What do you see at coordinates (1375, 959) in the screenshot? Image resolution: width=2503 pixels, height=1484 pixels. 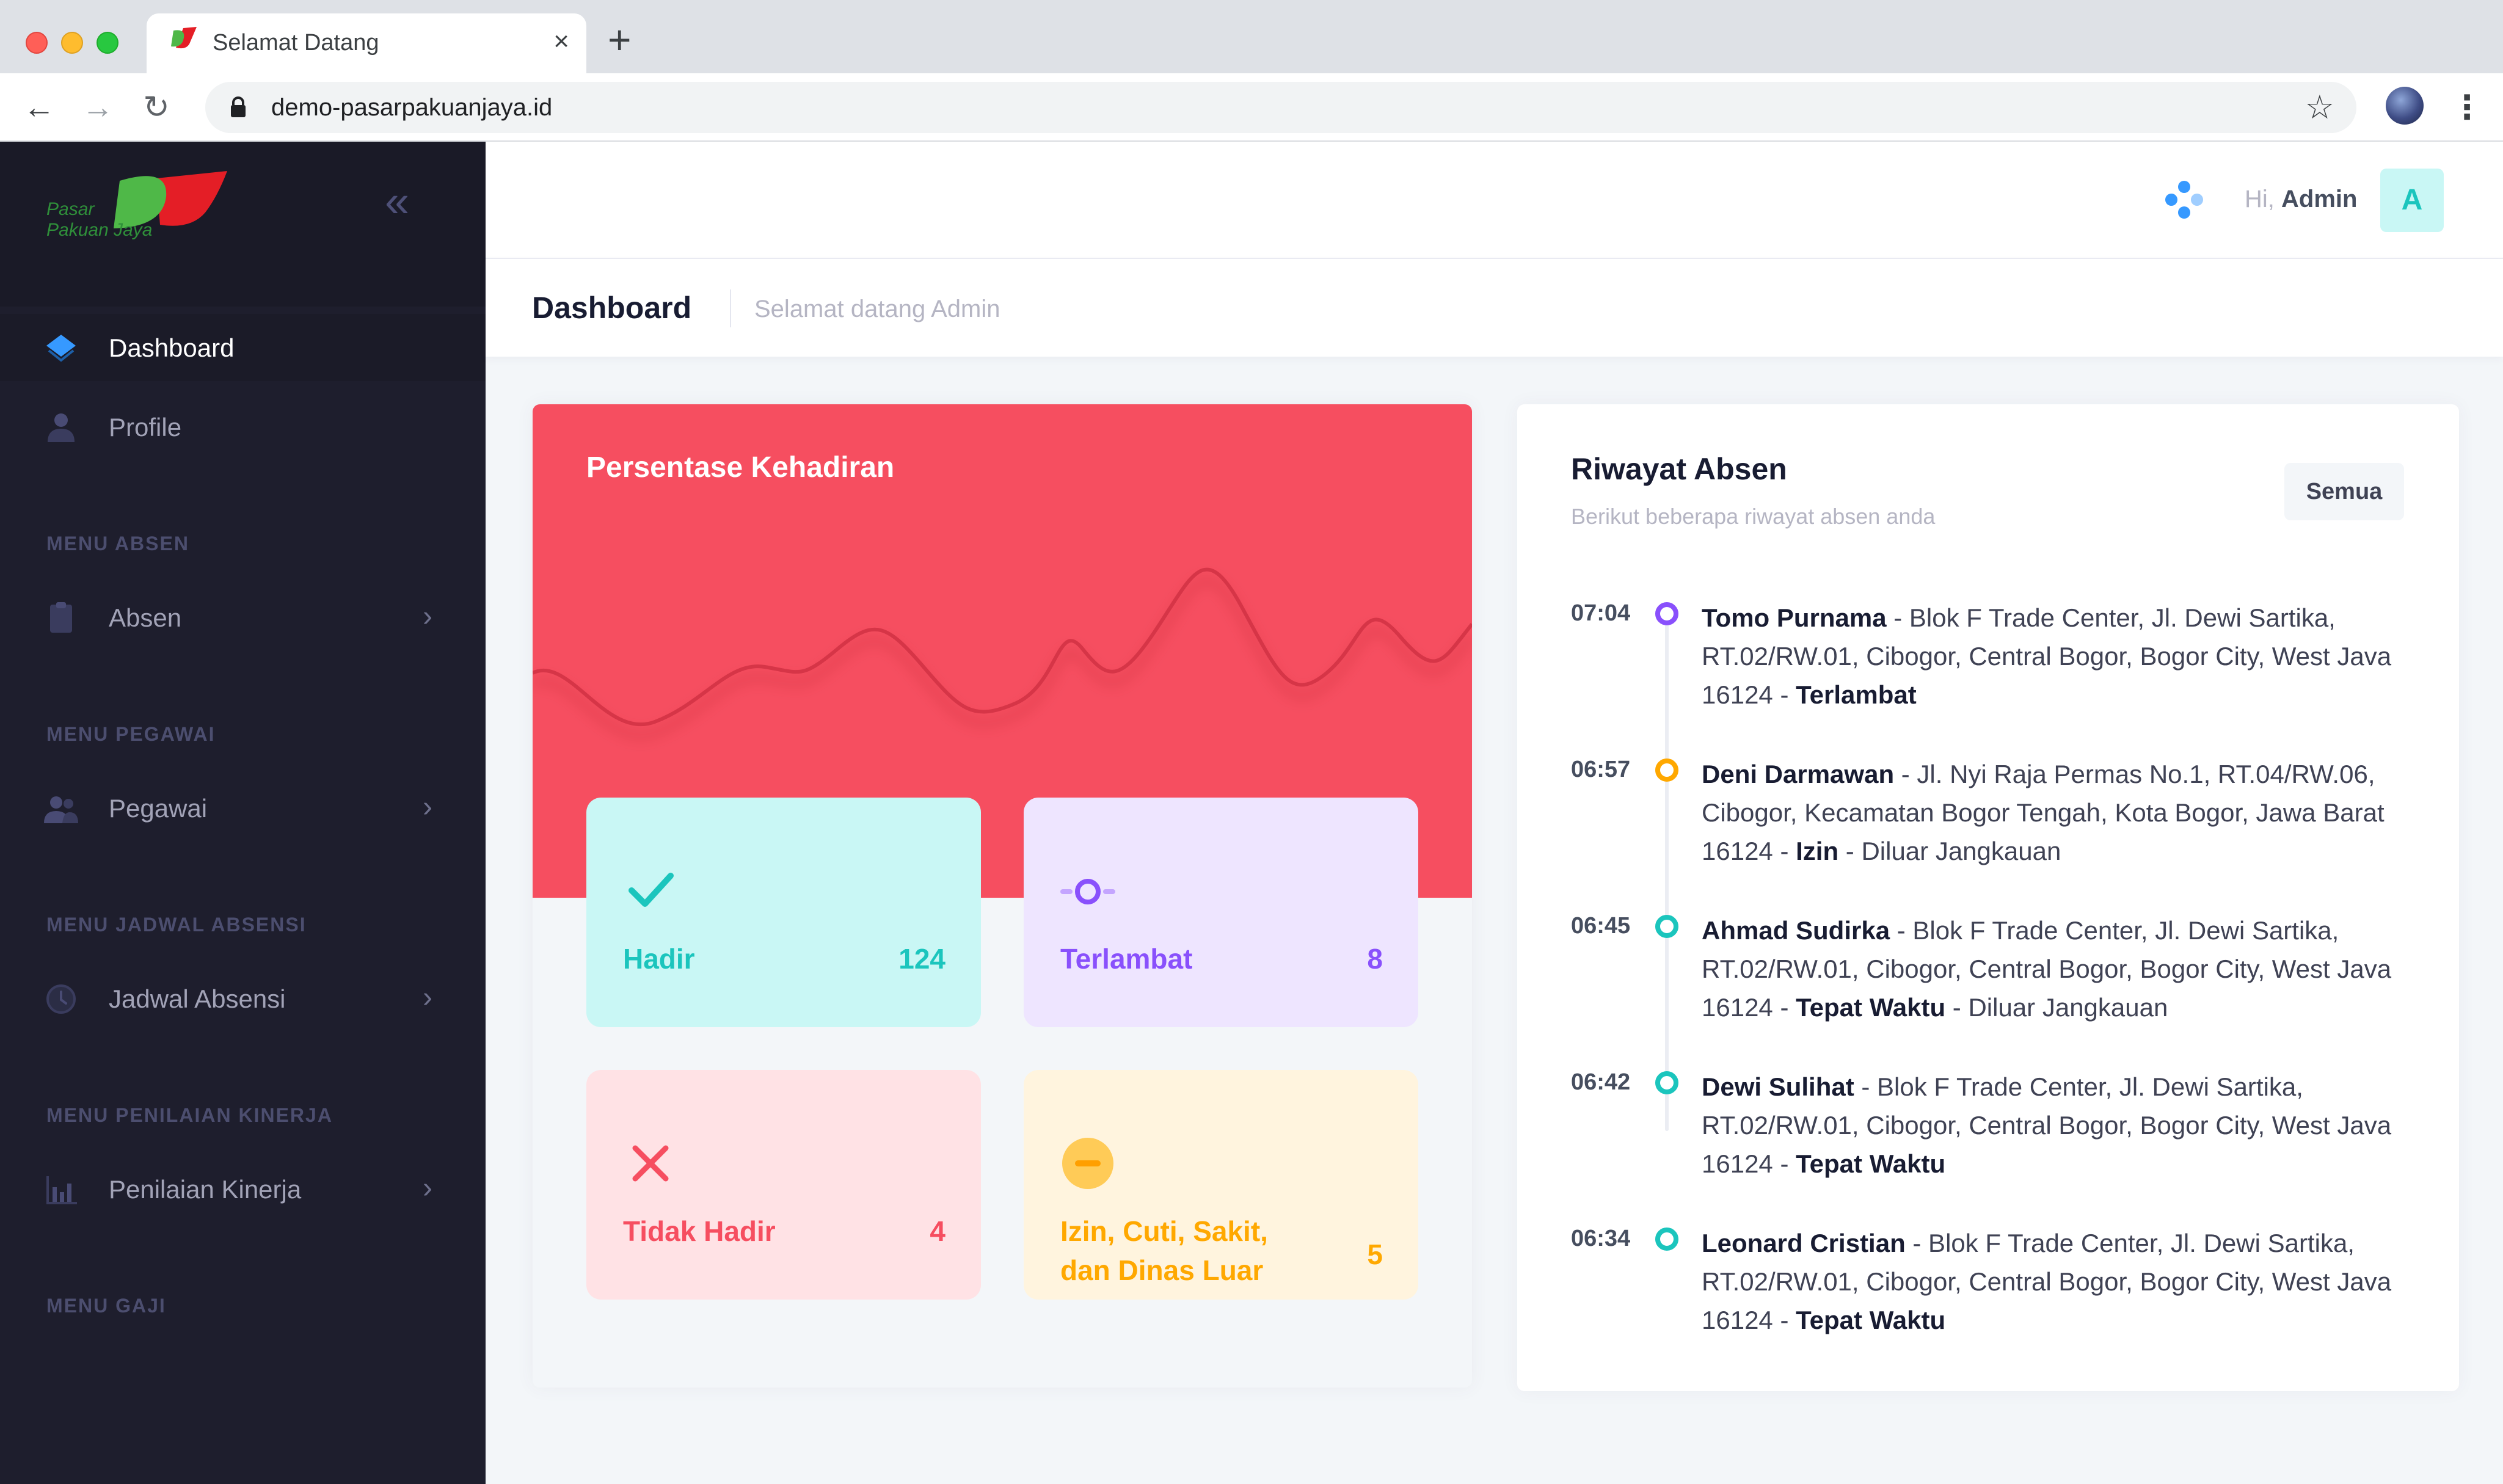 I see `stat-value: 8` at bounding box center [1375, 959].